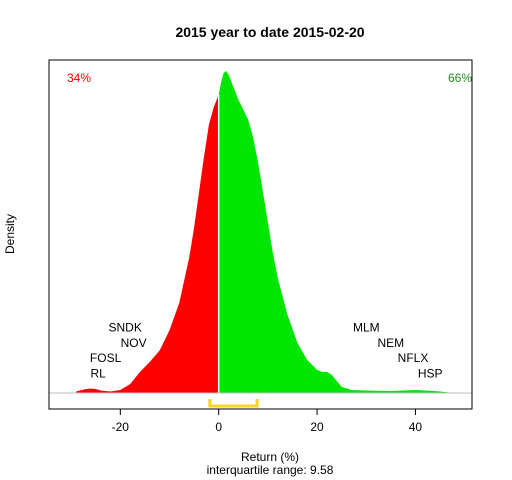 Image resolution: width=512 pixels, height=480 pixels. I want to click on x-axis: -20 0 20 40, so click(267, 421).